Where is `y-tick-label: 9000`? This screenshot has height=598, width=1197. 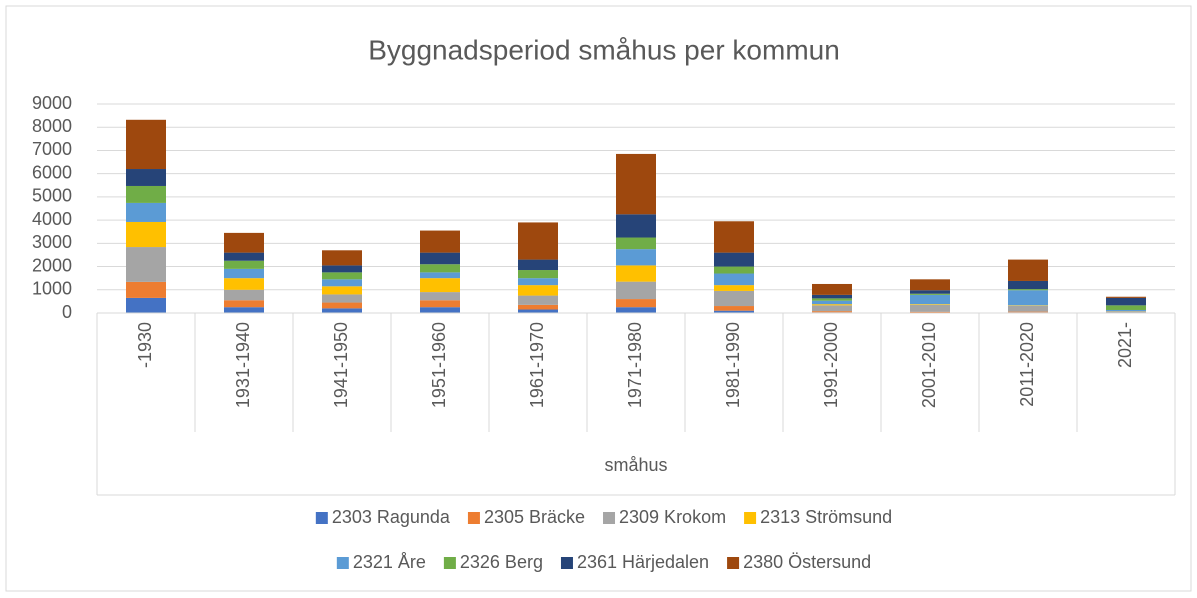
y-tick-label: 9000 is located at coordinates (52, 103).